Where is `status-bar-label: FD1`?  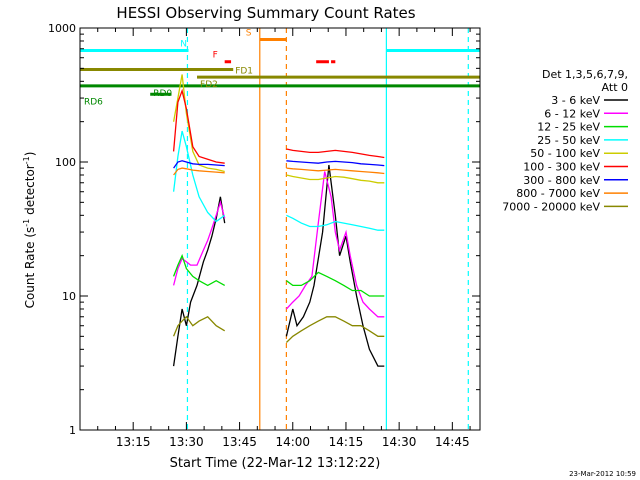
status-bar-label: FD1 is located at coordinates (244, 72).